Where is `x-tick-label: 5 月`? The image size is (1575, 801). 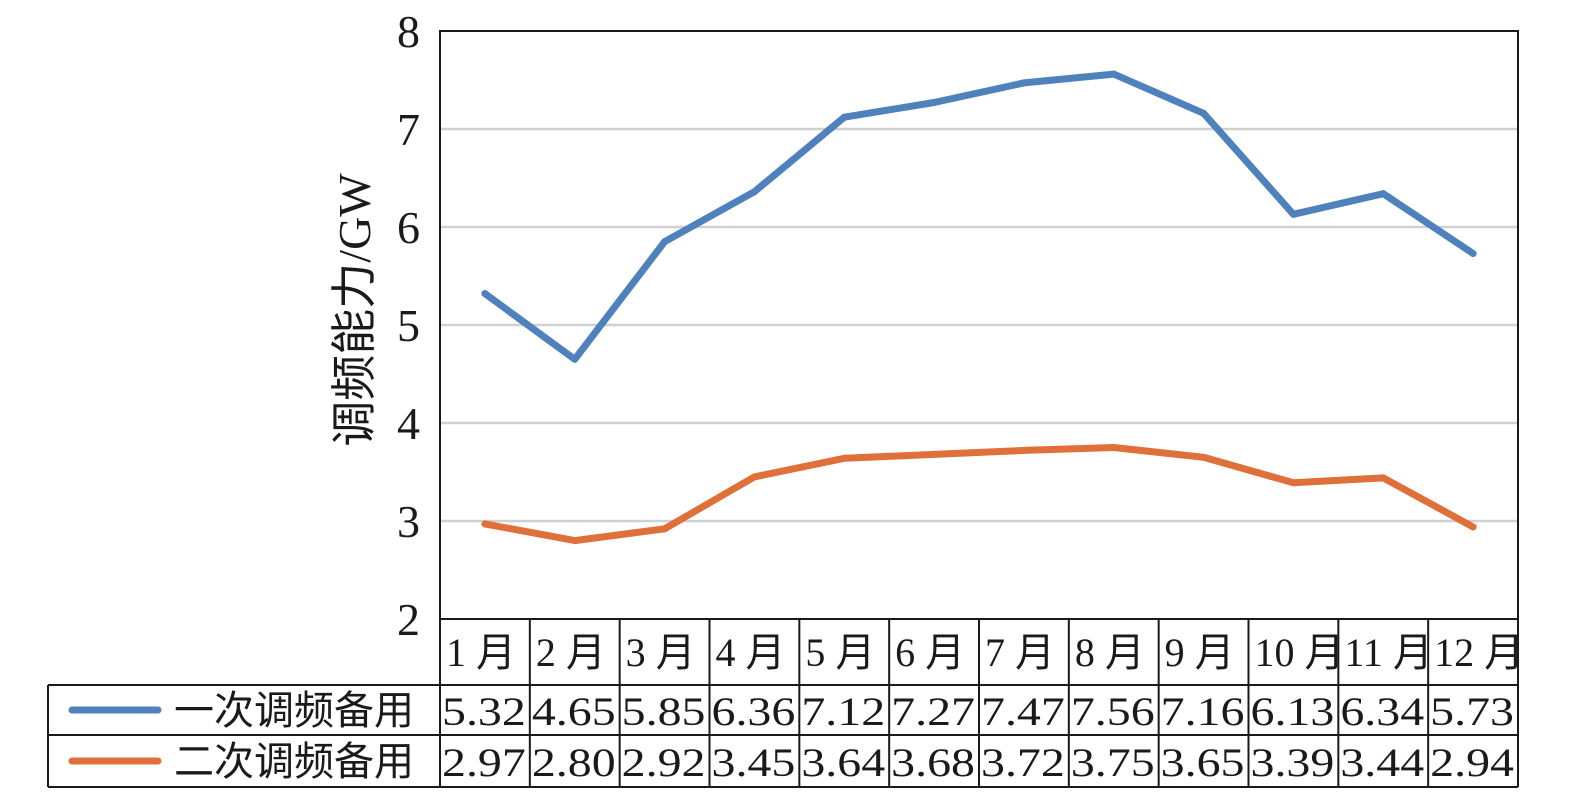 x-tick-label: 5 月 is located at coordinates (840, 652).